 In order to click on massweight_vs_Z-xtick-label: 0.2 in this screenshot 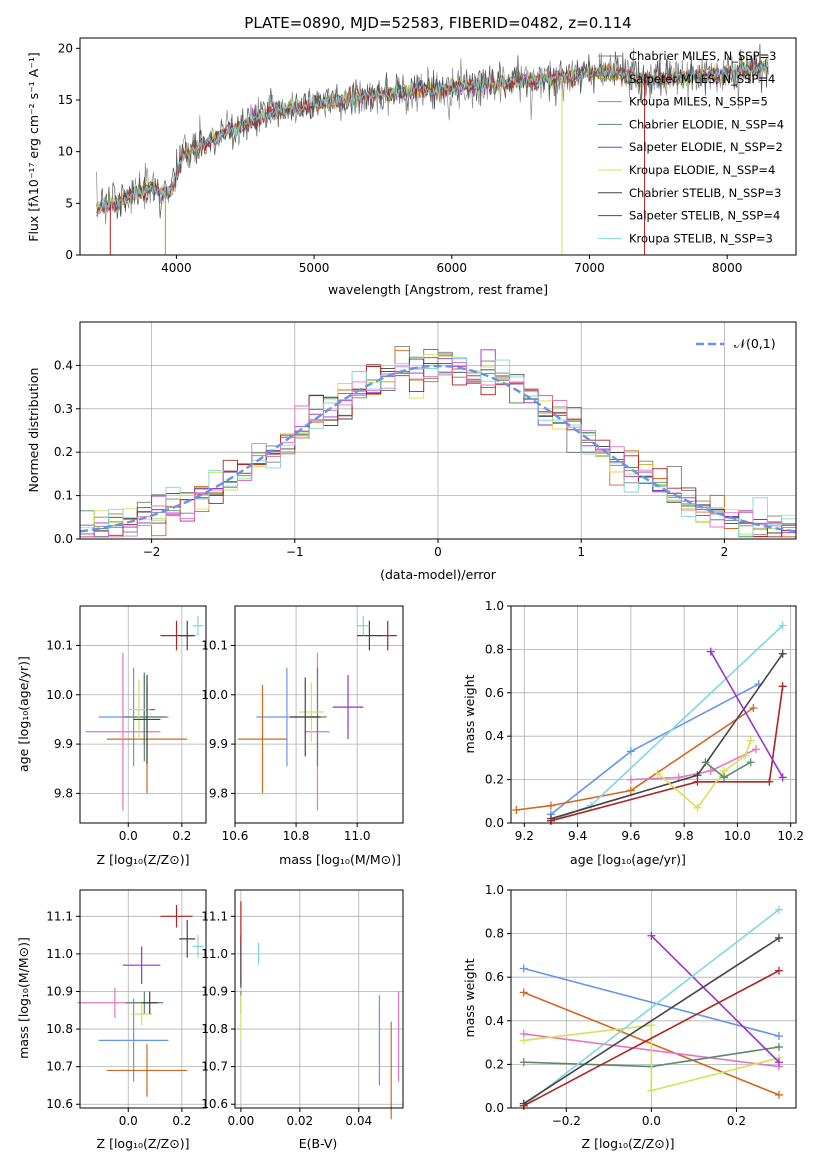, I will do `click(736, 1121)`.